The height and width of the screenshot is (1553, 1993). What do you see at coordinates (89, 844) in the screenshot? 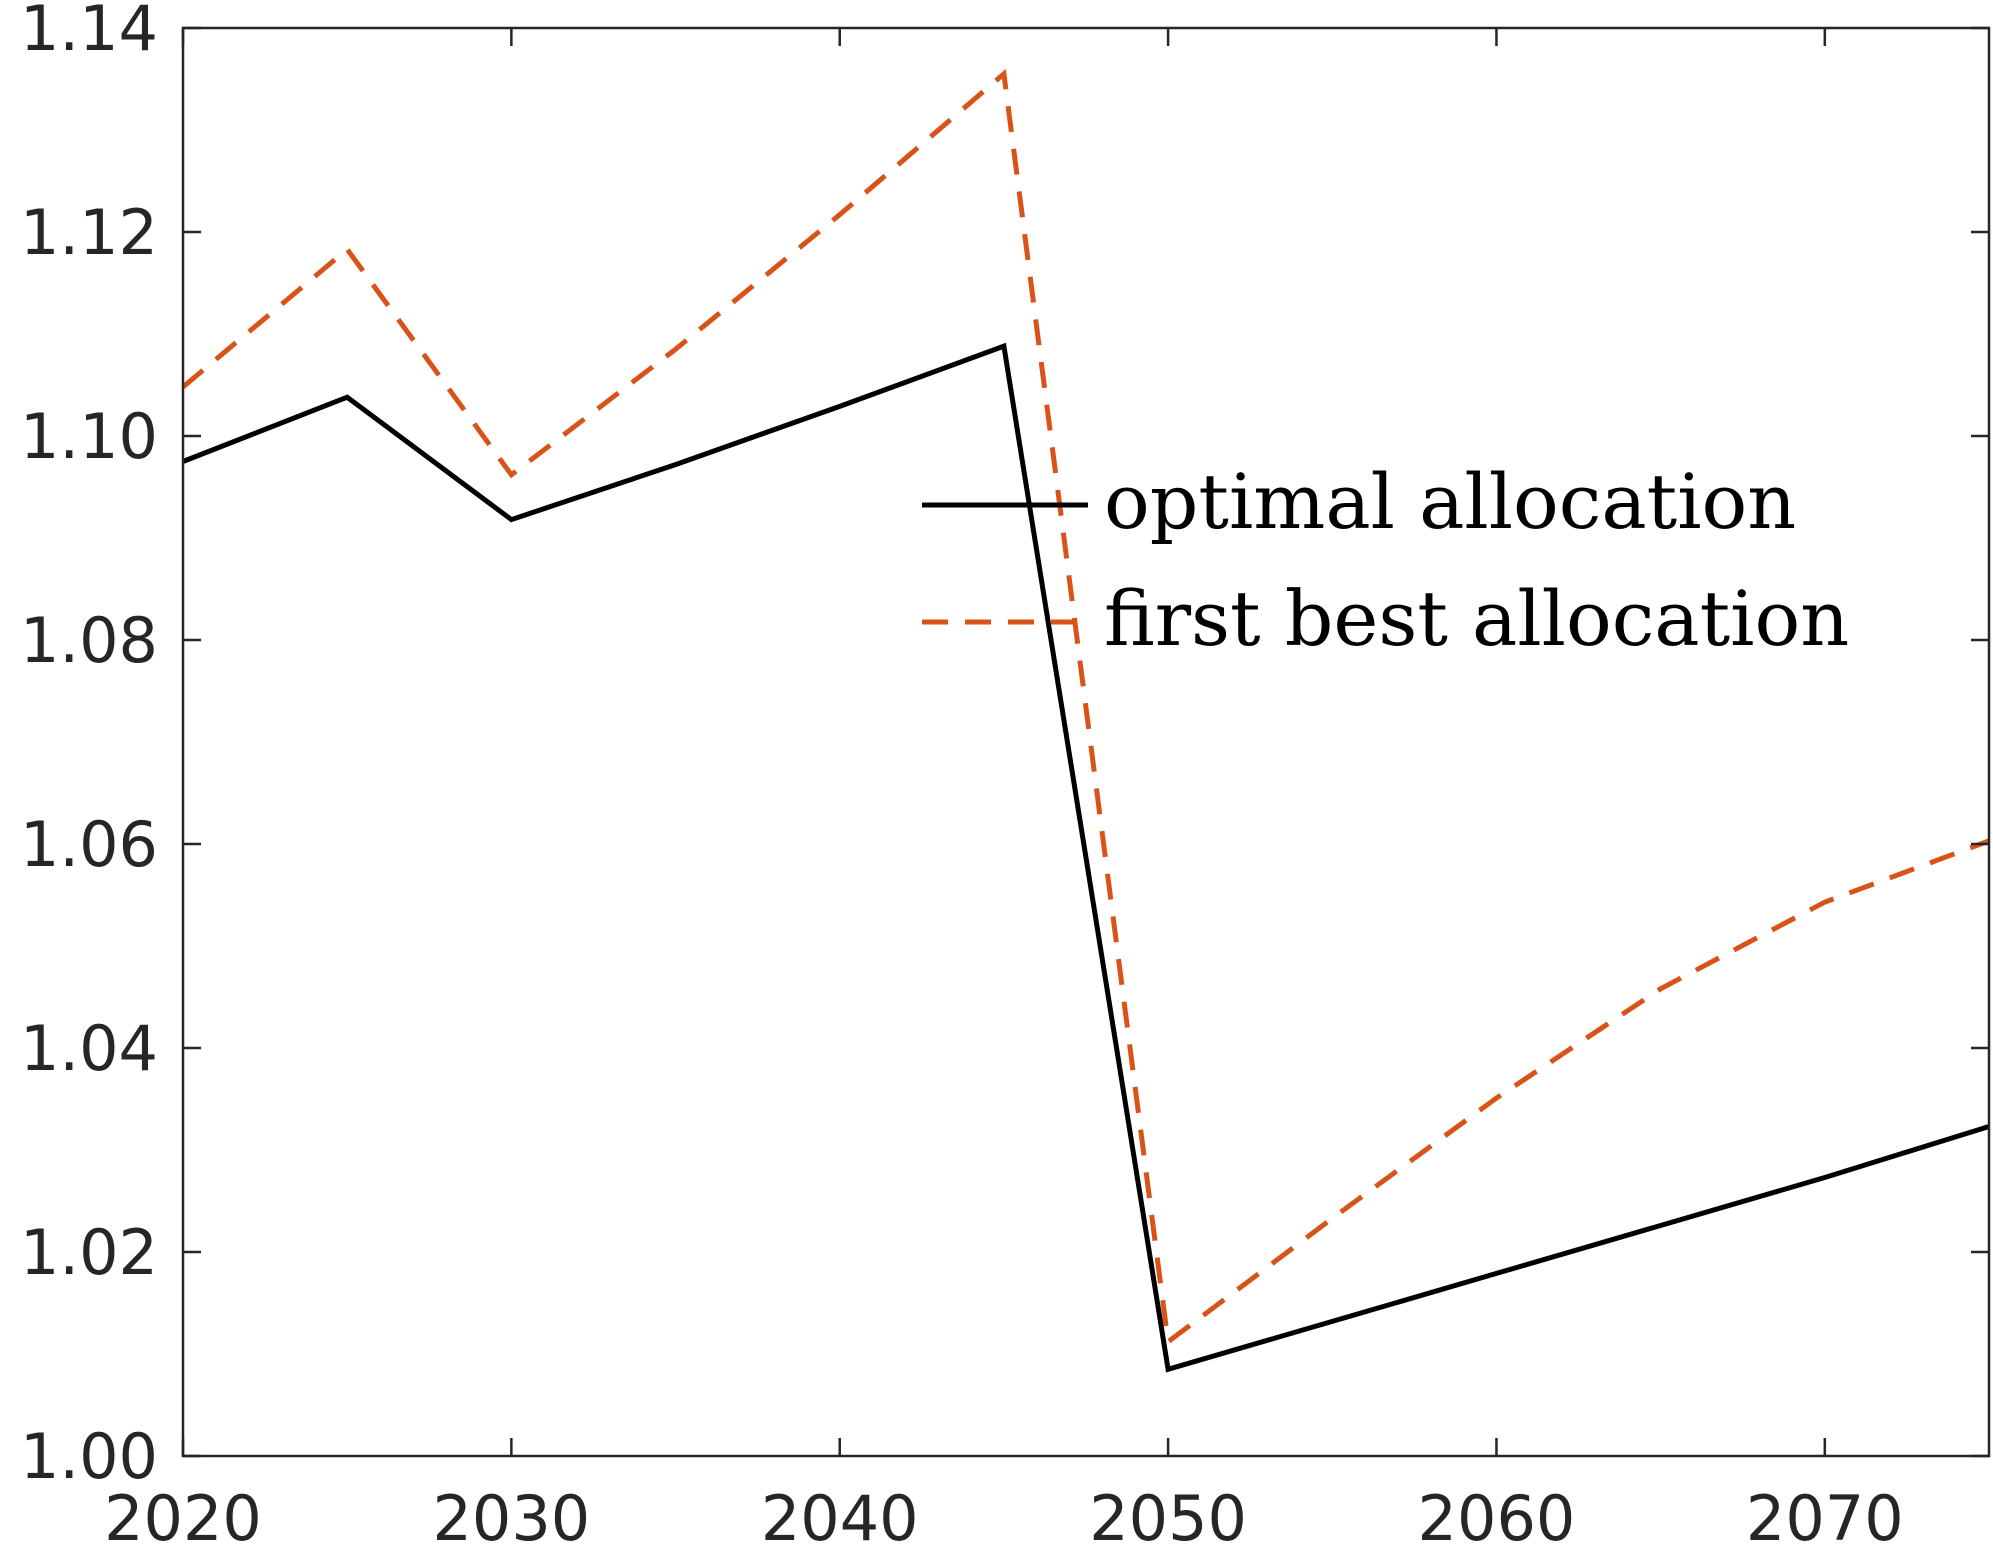
I see `y-tick-label: 1.06` at bounding box center [89, 844].